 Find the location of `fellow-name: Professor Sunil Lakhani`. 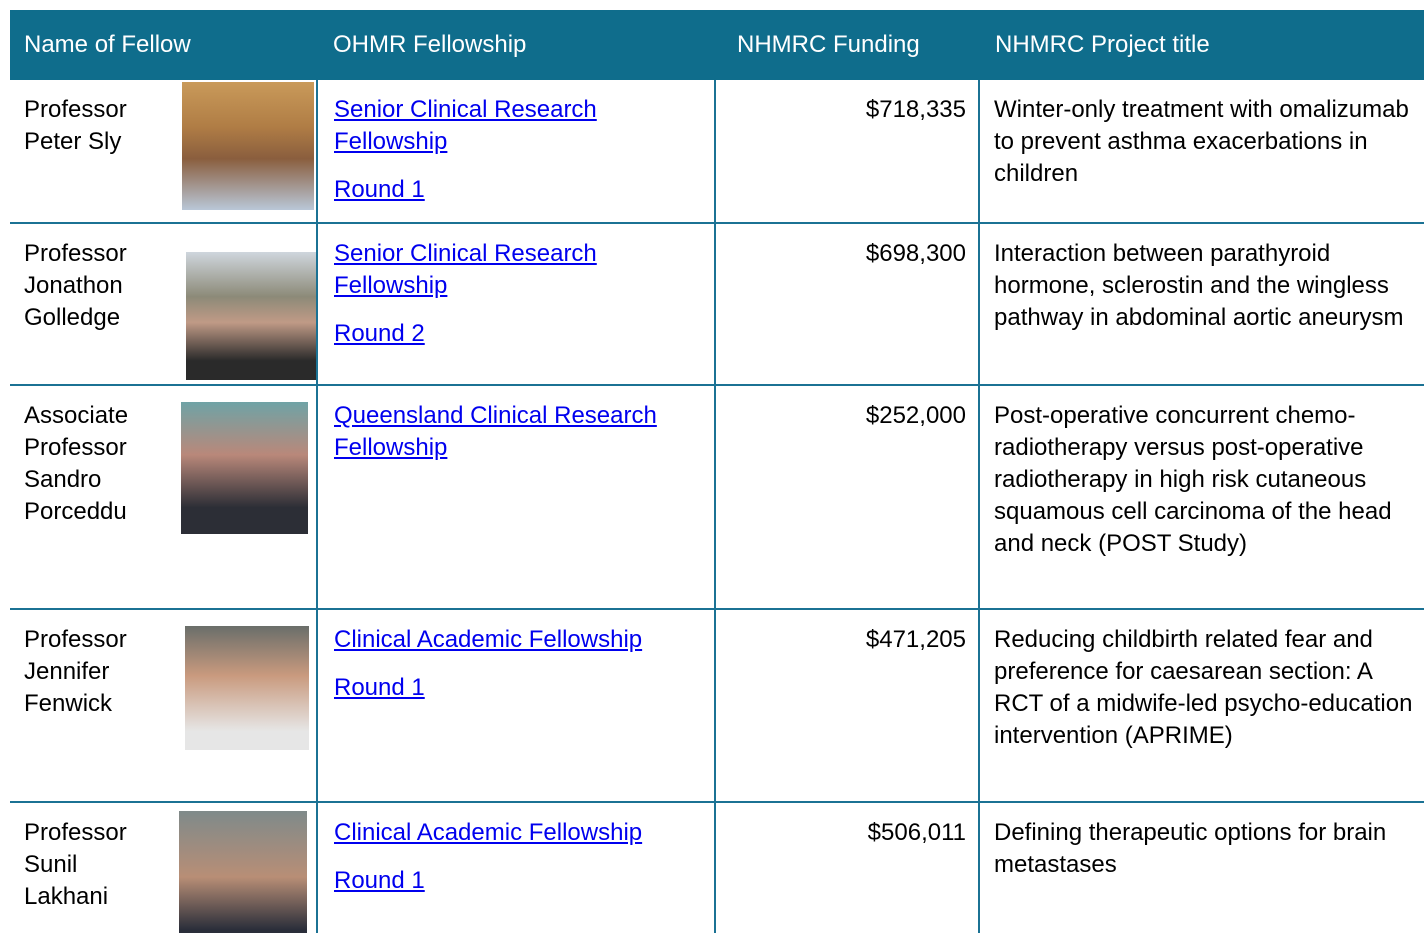

fellow-name: Professor Sunil Lakhani is located at coordinates (75, 864).